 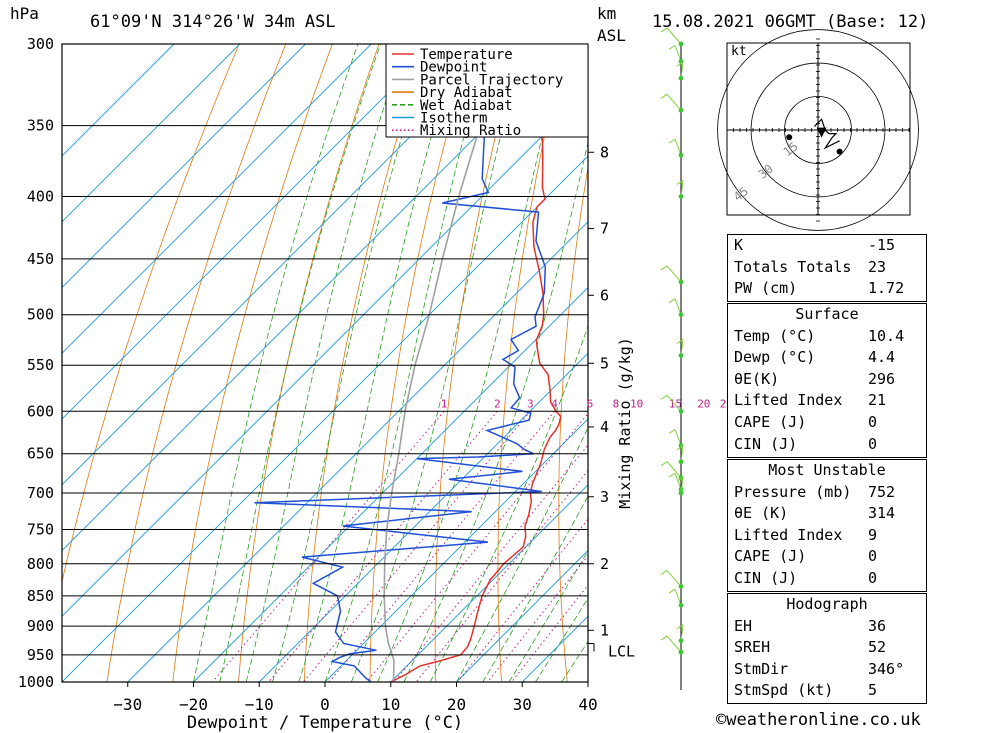 I want to click on hodograph-row: EH 36, so click(x=827, y=627).